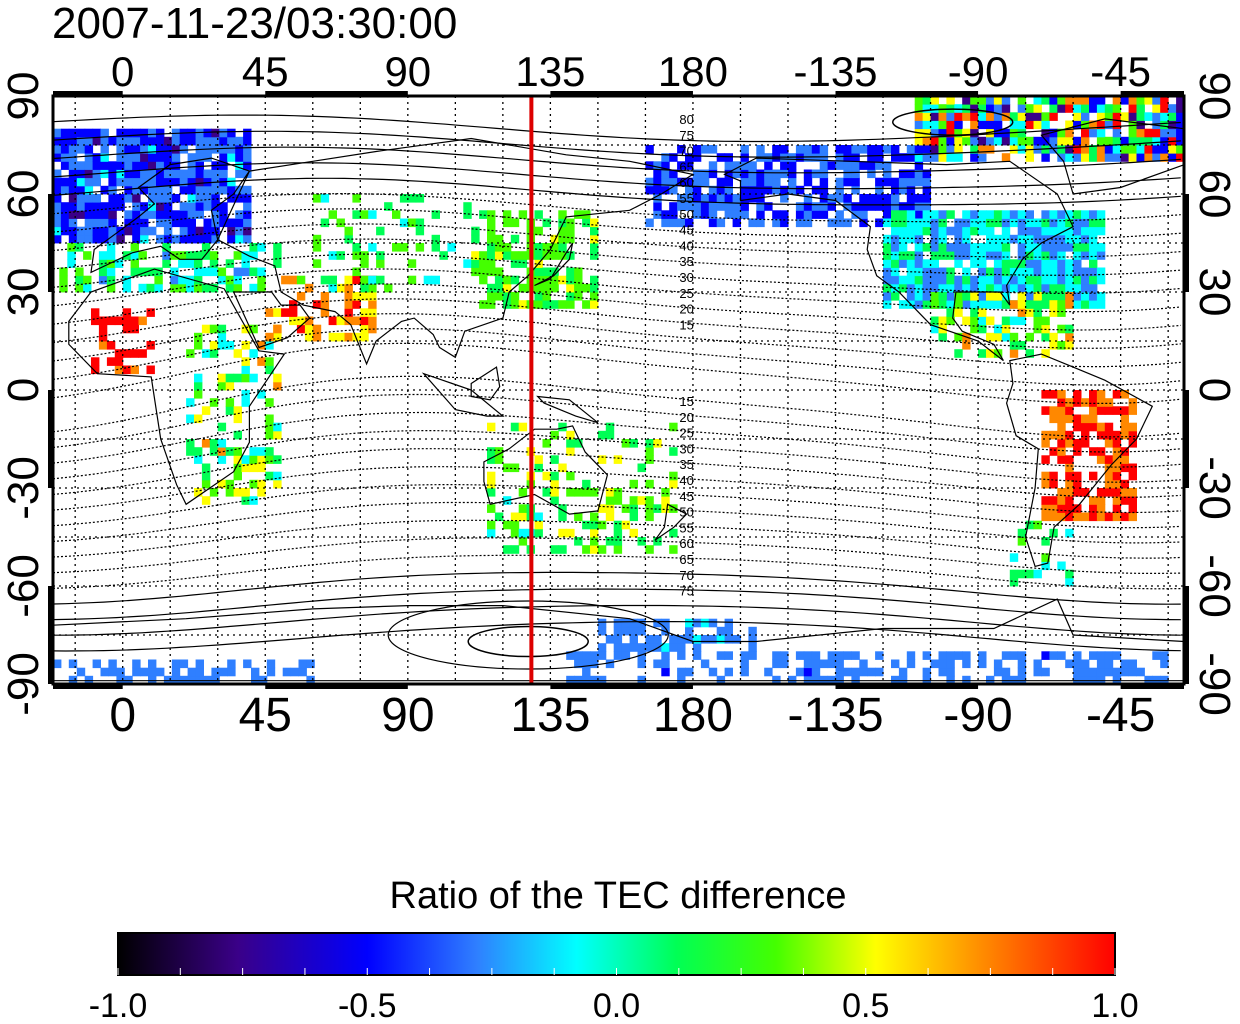  What do you see at coordinates (686, 151) in the screenshot?
I see `contour-label-north: 70` at bounding box center [686, 151].